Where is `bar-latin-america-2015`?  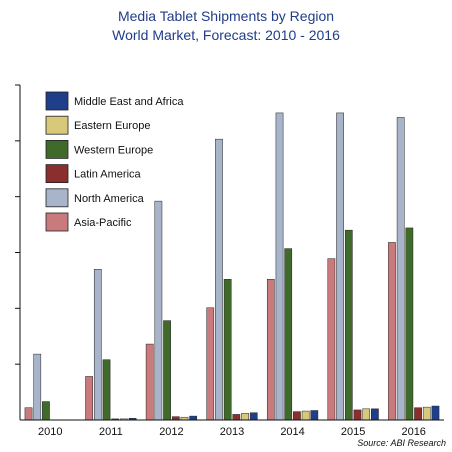 bar-latin-america-2015 is located at coordinates (357, 415).